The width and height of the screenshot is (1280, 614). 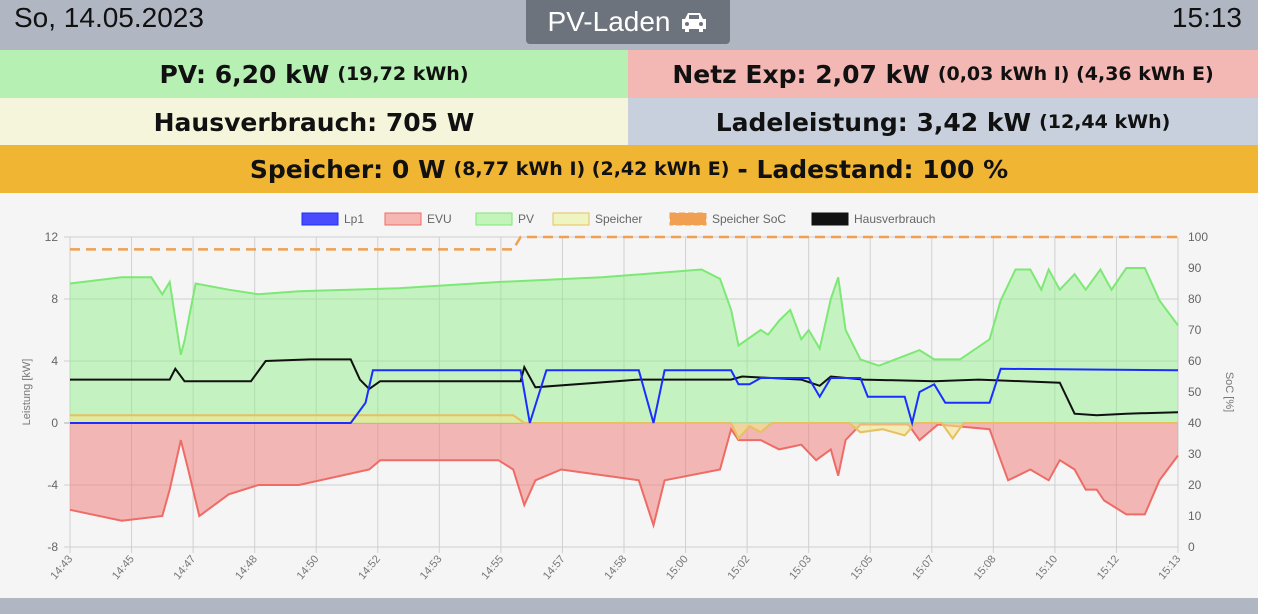 What do you see at coordinates (52, 237) in the screenshot?
I see `y-tick-label: 12` at bounding box center [52, 237].